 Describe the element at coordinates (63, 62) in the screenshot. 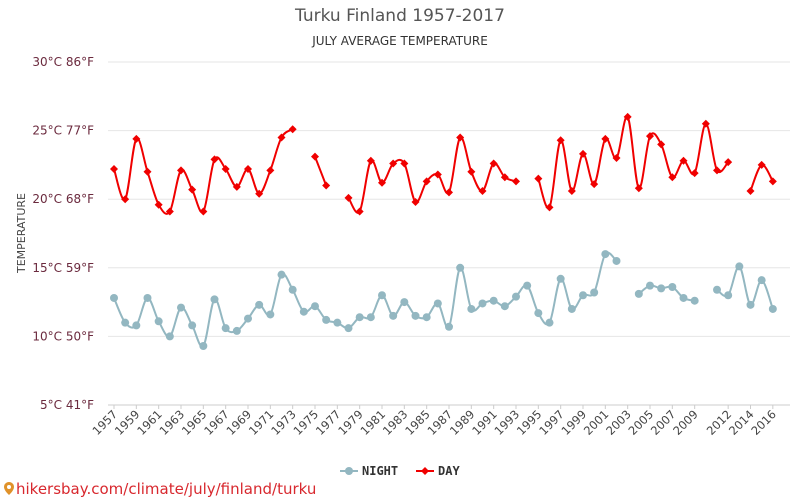

I see `y-tick-label: 30°C 86°F` at that location.